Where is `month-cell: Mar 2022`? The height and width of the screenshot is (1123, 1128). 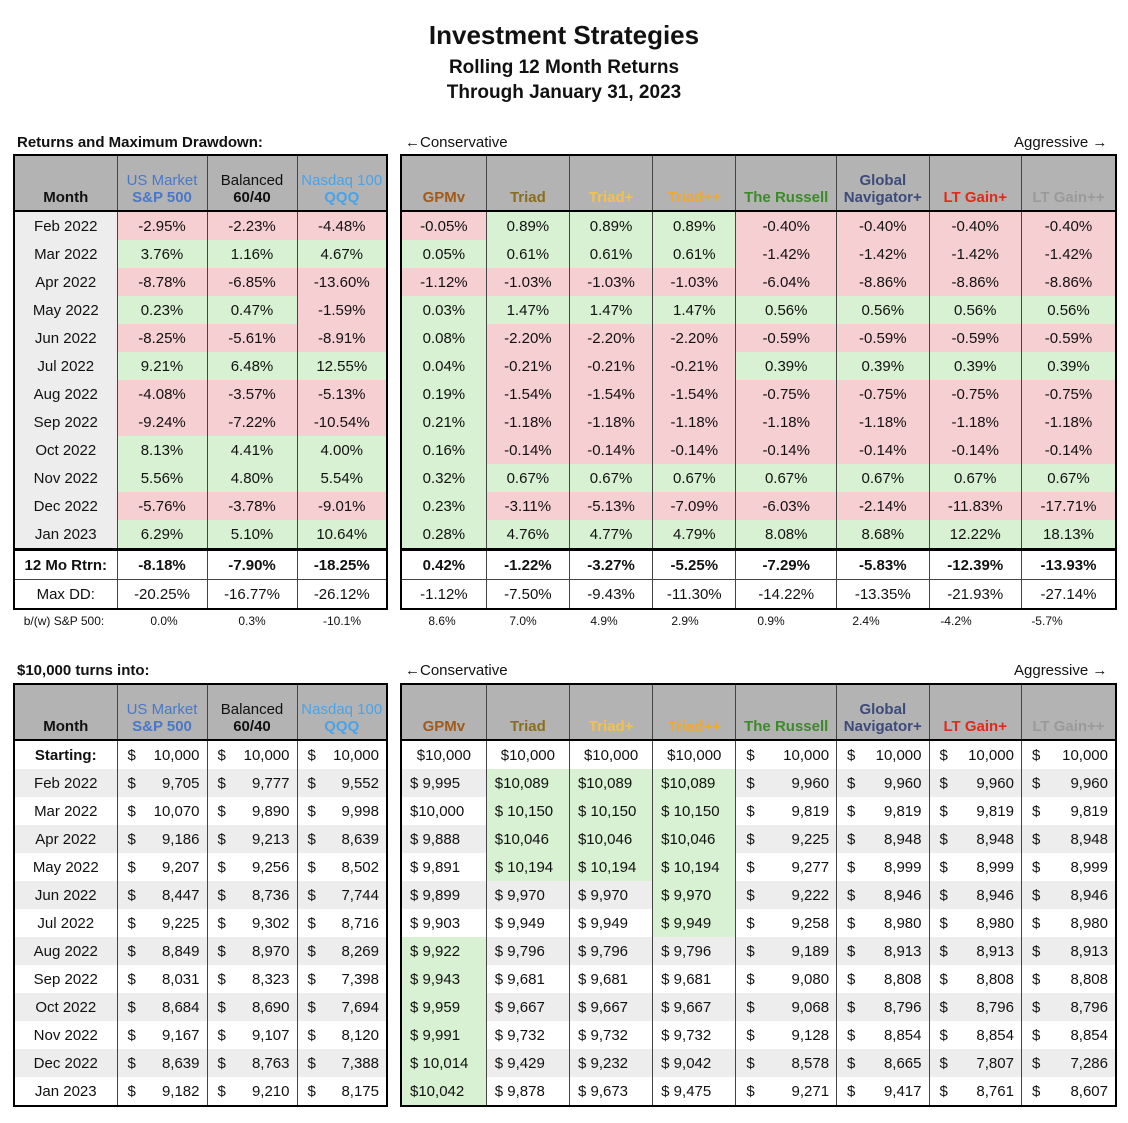
month-cell: Mar 2022 is located at coordinates (65, 254).